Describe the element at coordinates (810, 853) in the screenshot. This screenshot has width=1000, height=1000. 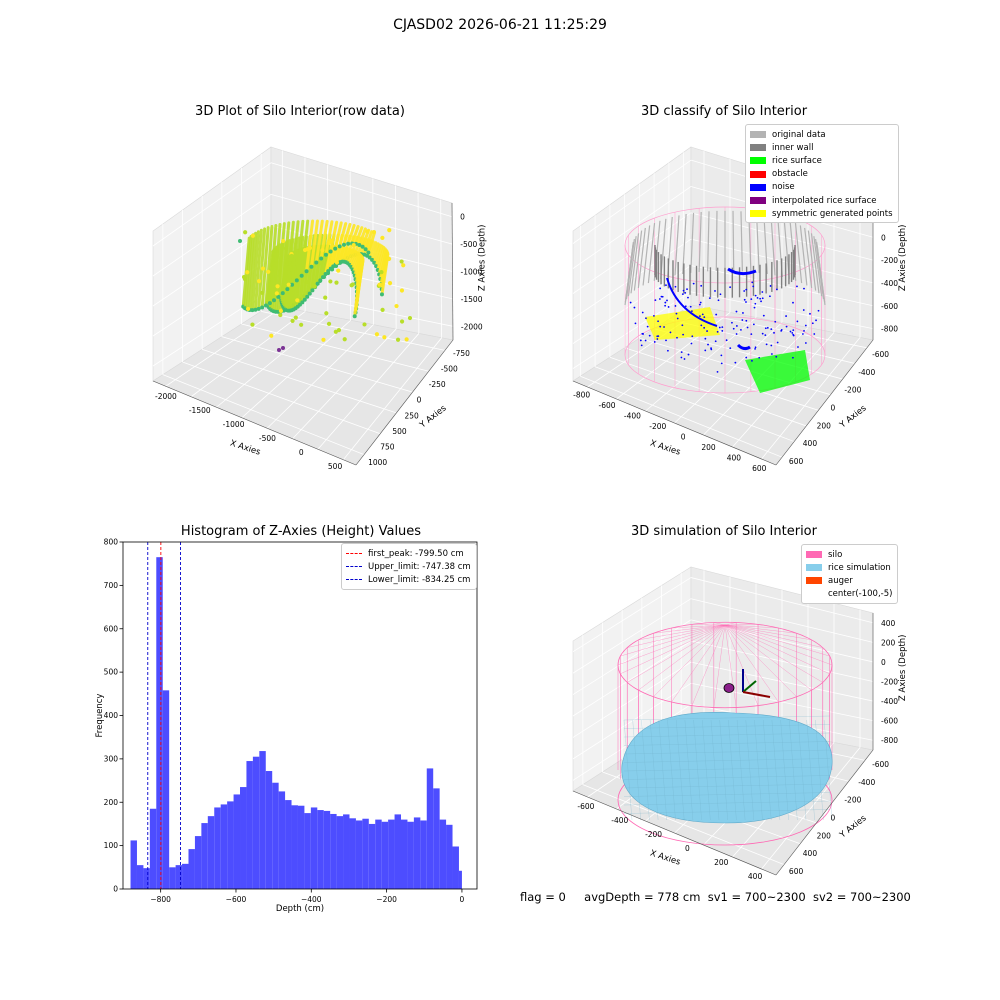
I see `y-tick-label: 400` at that location.